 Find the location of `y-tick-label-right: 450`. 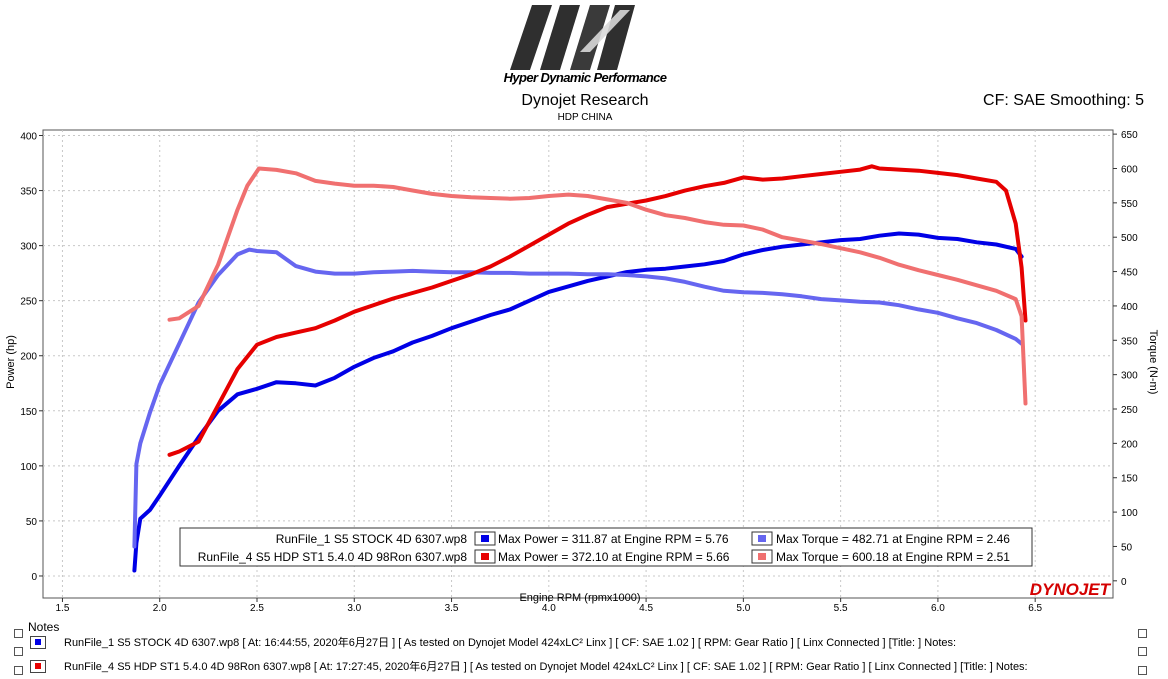

y-tick-label-right: 450 is located at coordinates (1129, 273).